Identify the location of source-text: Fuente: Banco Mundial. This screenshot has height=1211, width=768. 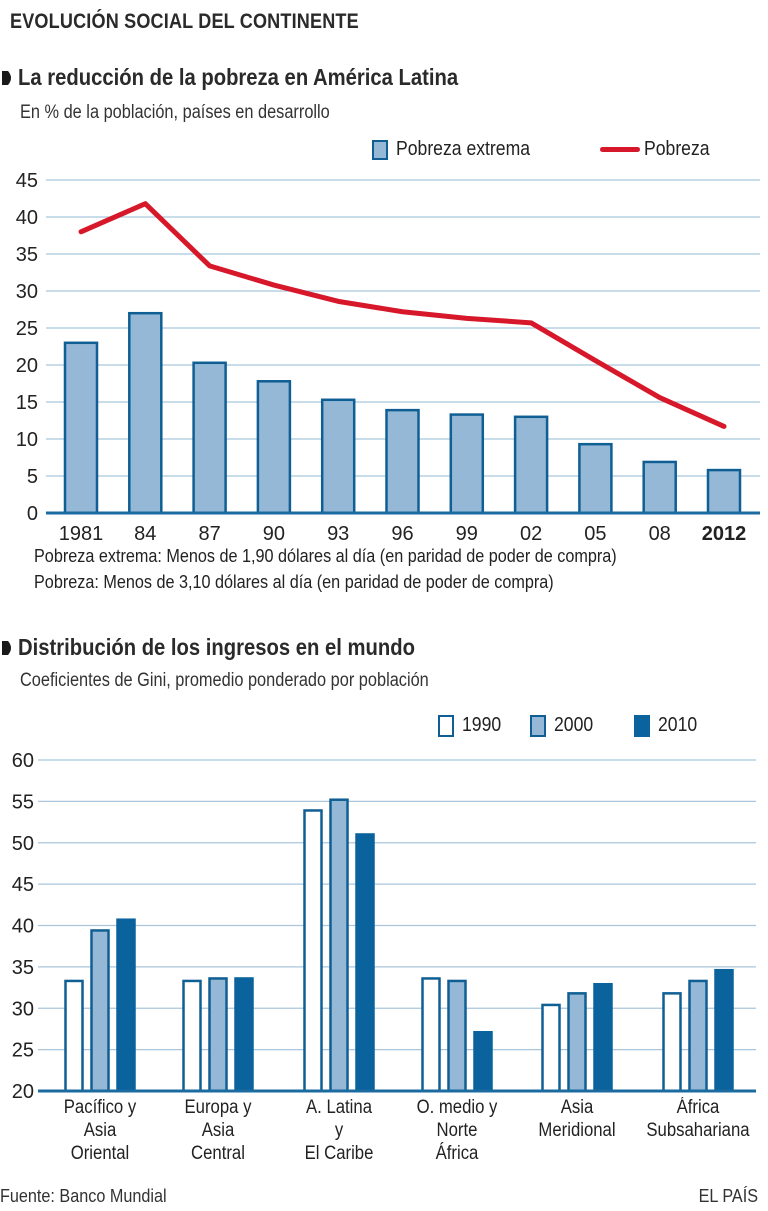
(83, 1196).